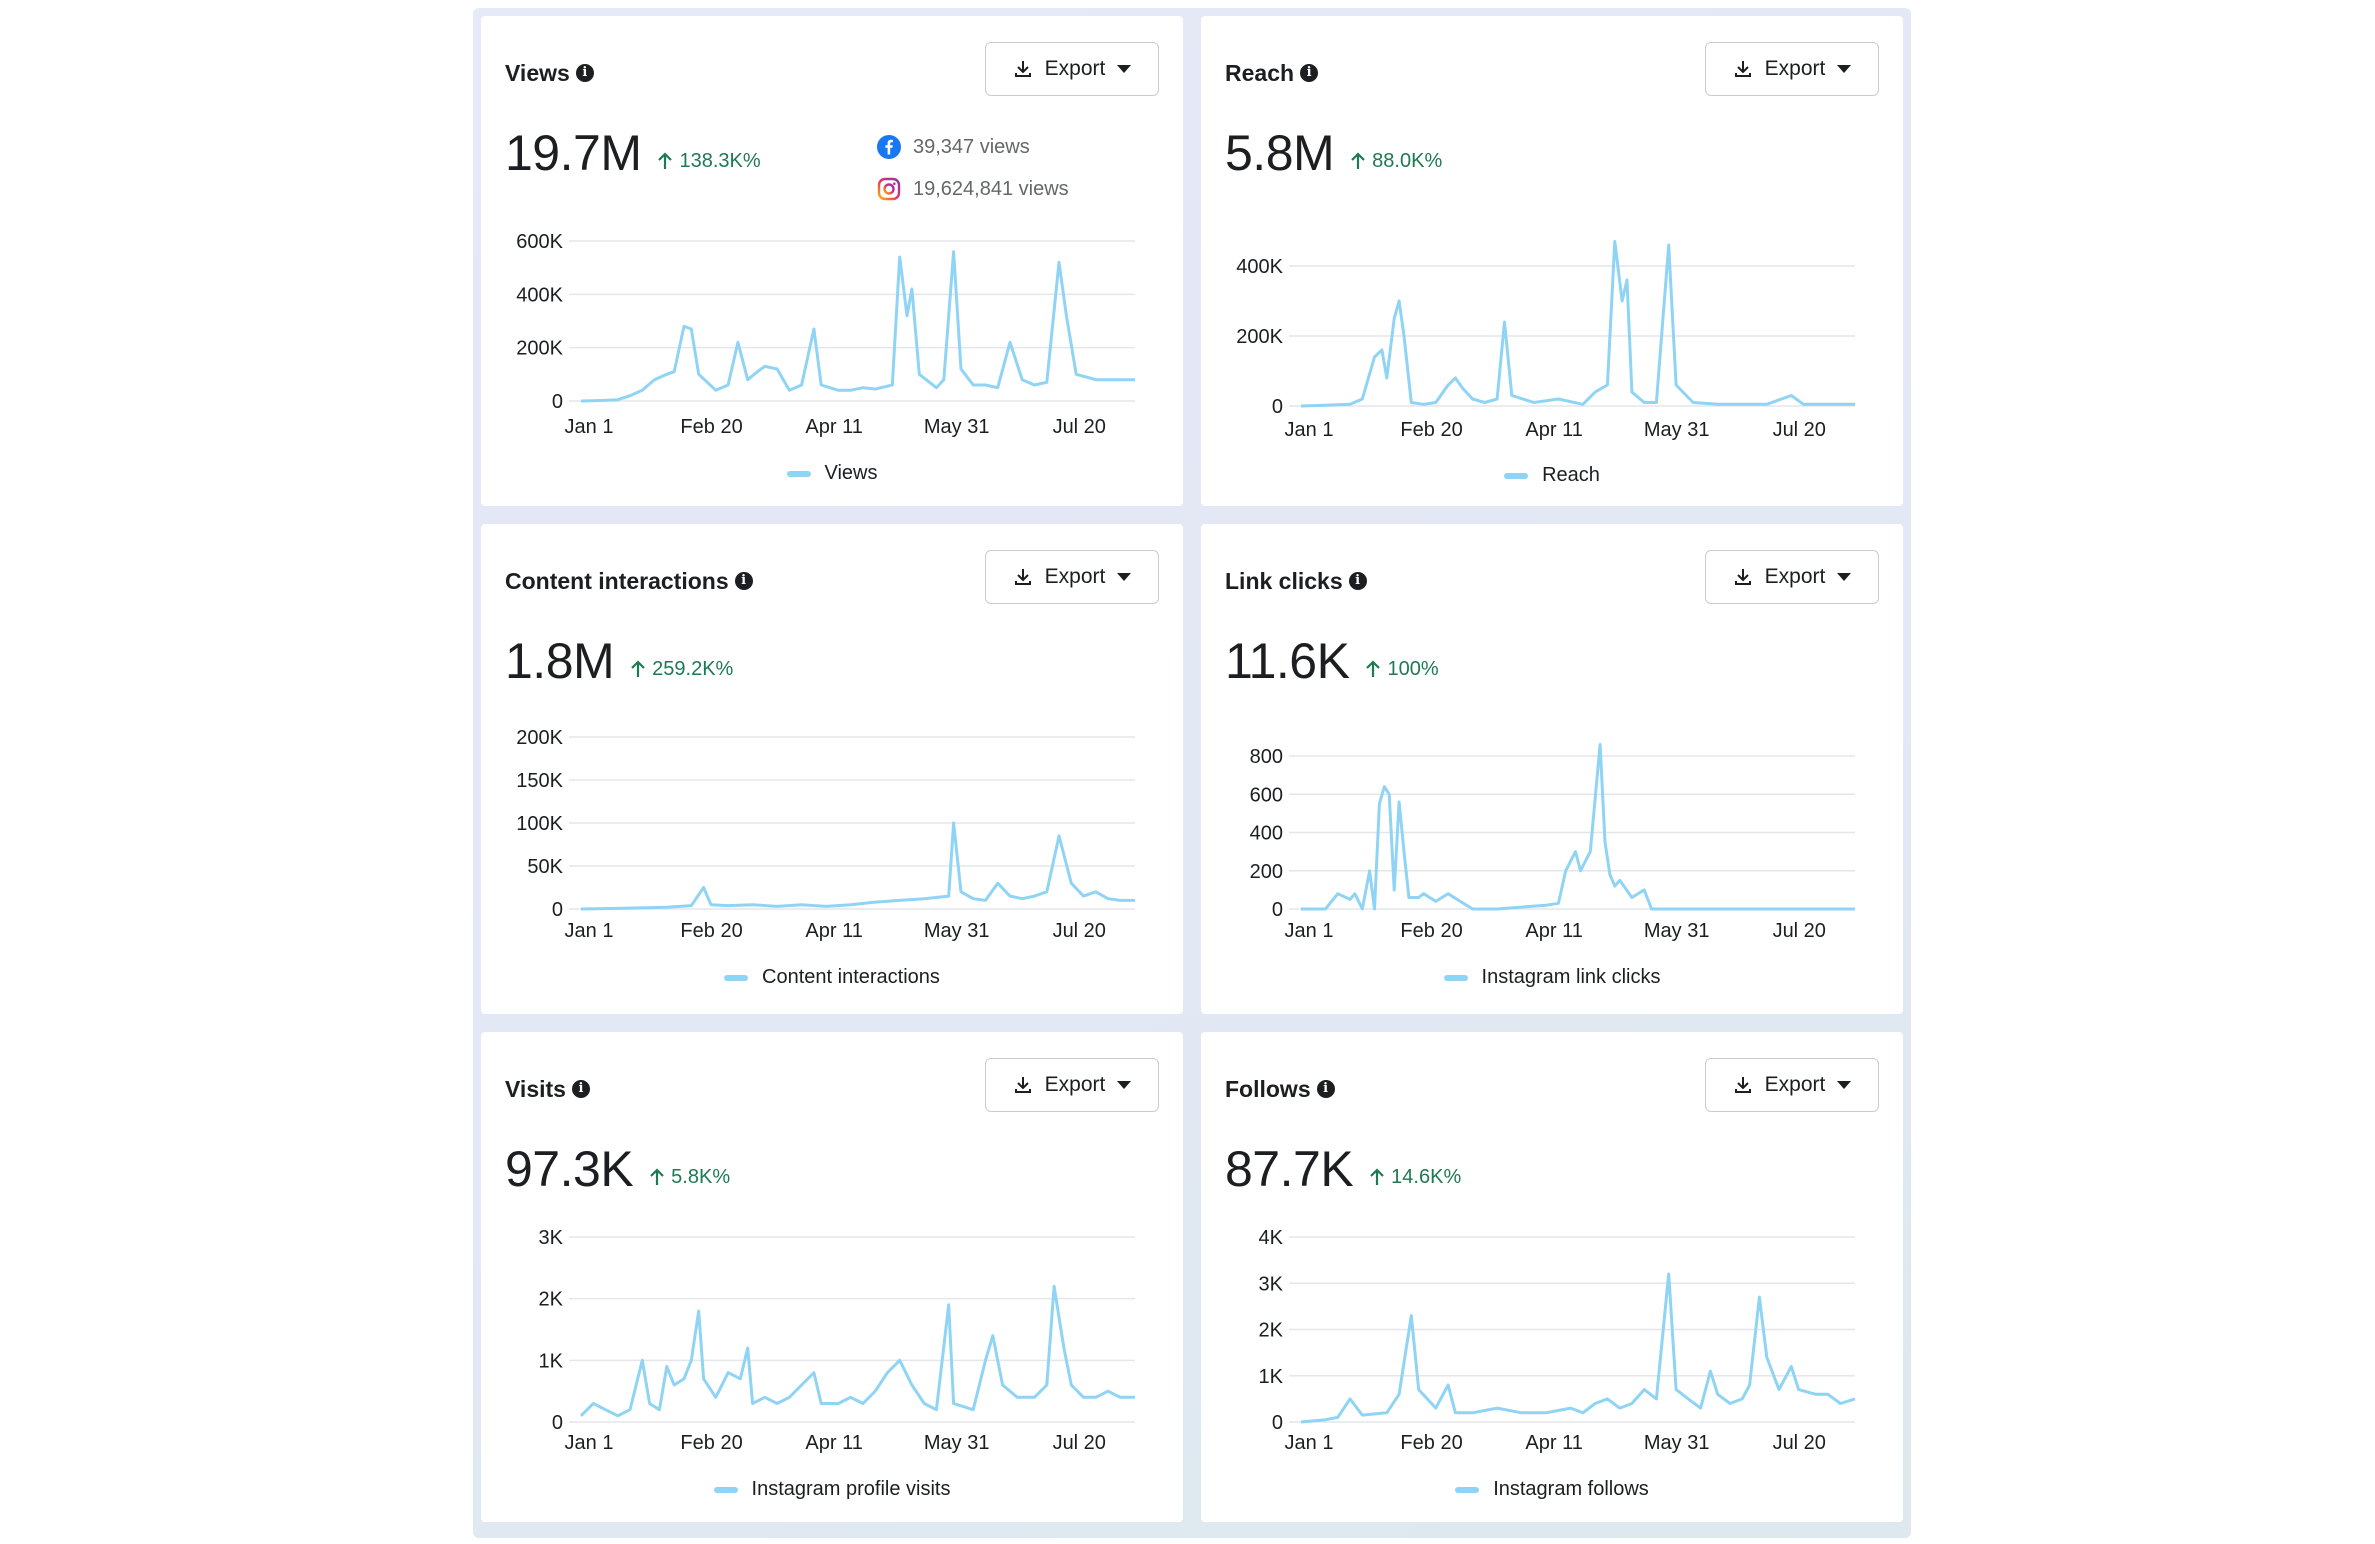 The image size is (2375, 1544). Describe the element at coordinates (629, 581) in the screenshot. I see `card-title: Content interactions i` at that location.